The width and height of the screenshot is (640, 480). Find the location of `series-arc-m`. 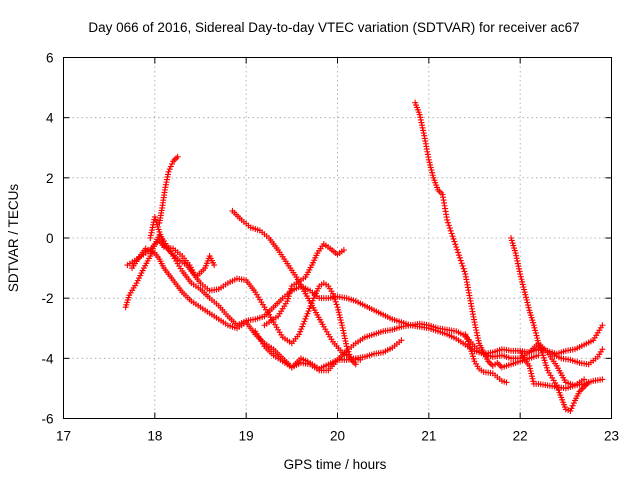

series-arc-m is located at coordinates (552, 369).